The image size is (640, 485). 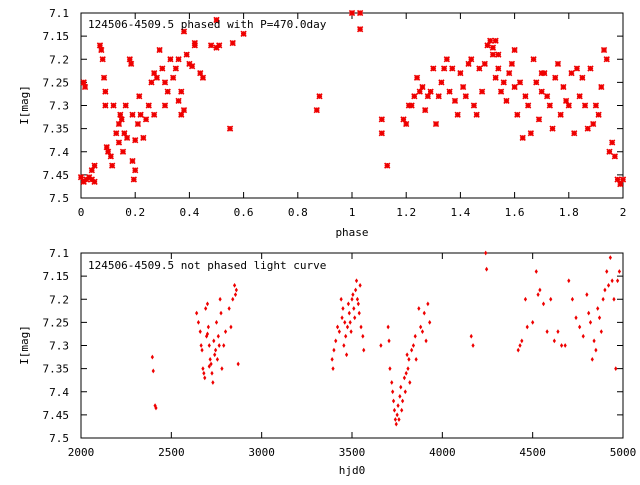 What do you see at coordinates (59, 299) in the screenshot?
I see `y-tick-label: 7.2` at bounding box center [59, 299].